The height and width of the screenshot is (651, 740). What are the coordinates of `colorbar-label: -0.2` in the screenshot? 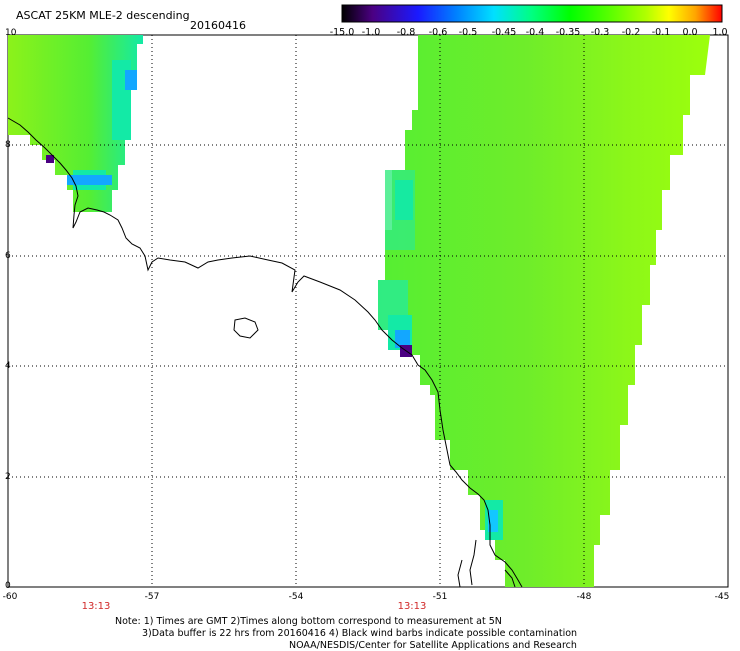 It's located at (631, 32).